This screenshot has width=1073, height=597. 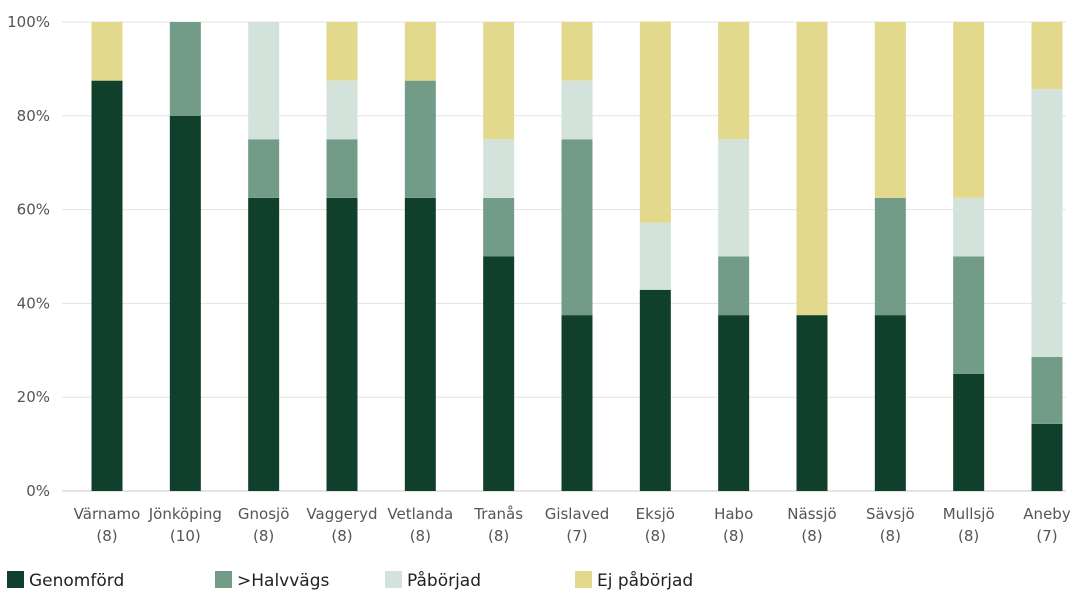 I want to click on y-tick-label: 40%, so click(x=33, y=303).